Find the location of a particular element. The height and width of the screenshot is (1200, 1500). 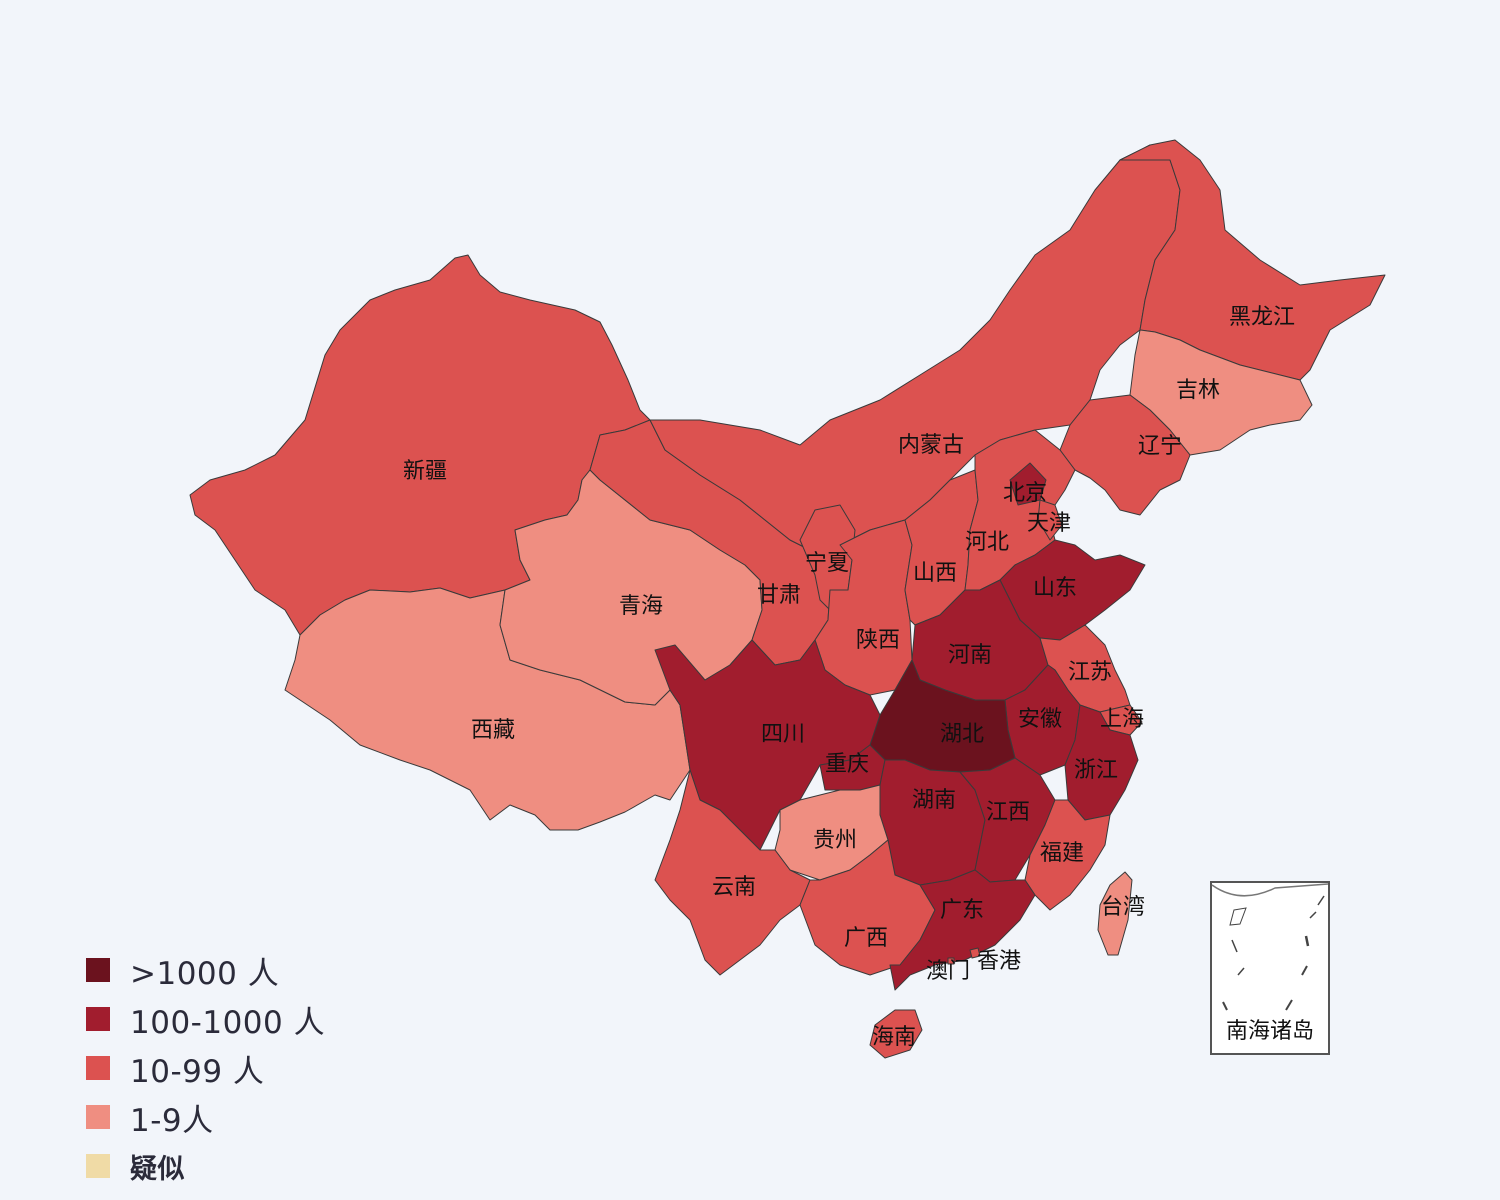

province-hainan is located at coordinates (896, 1034).